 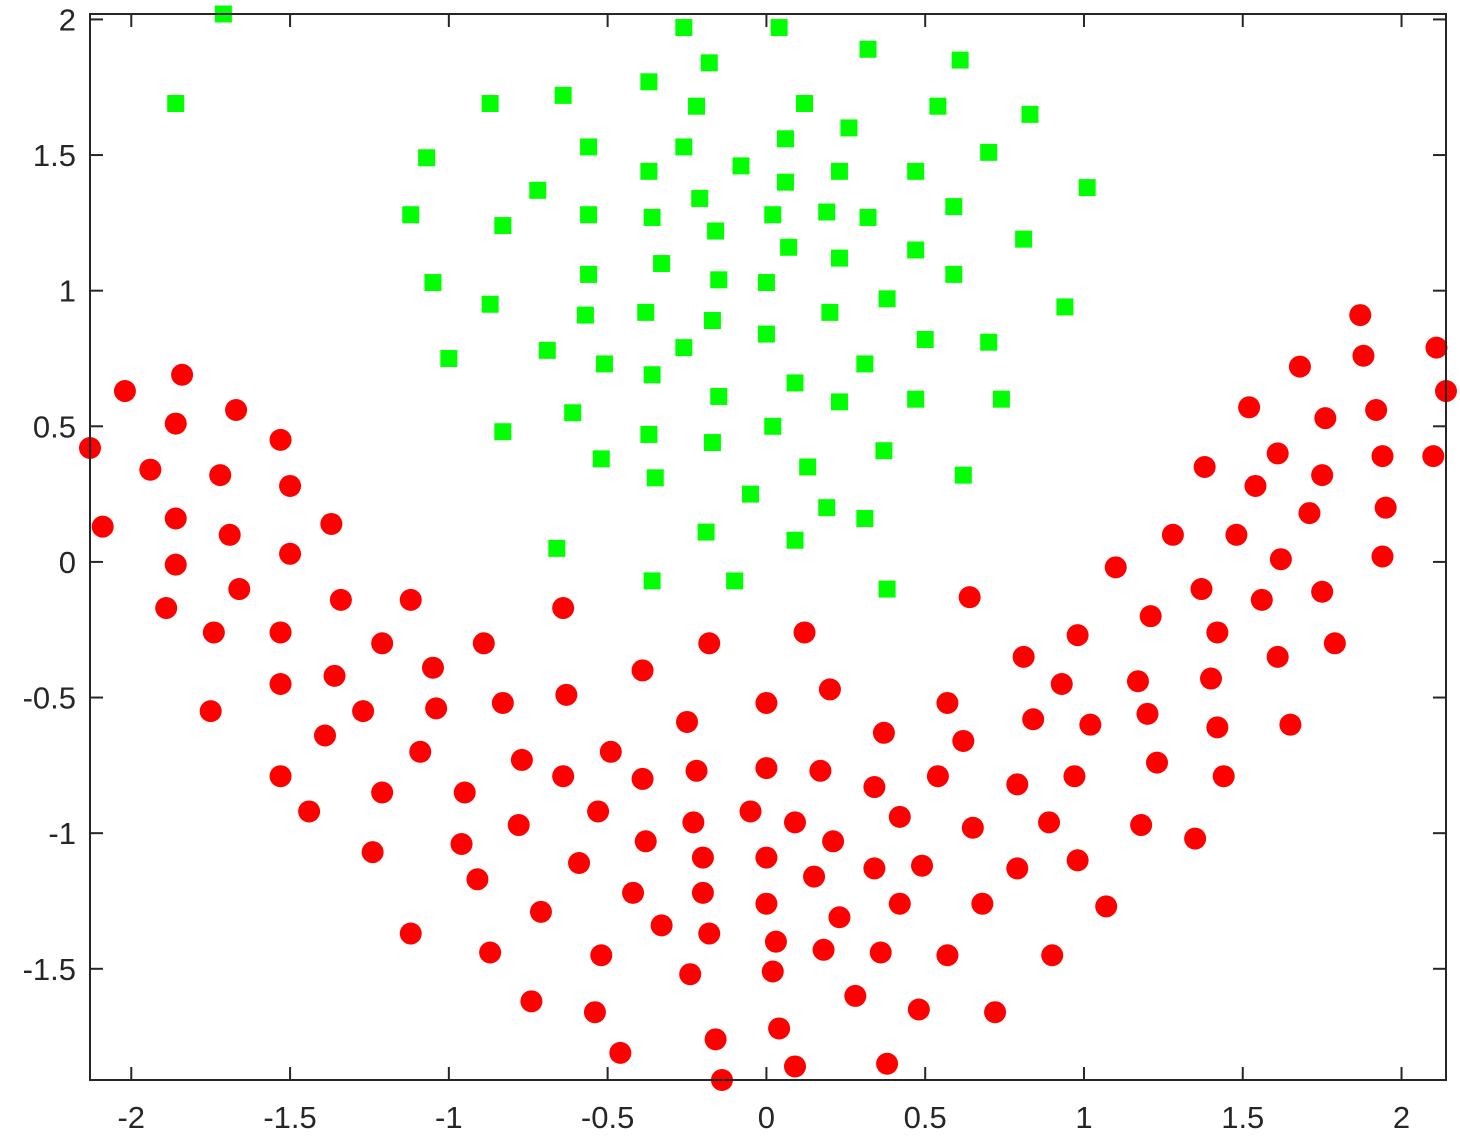 I want to click on y-tick-label: -1, so click(x=62, y=833).